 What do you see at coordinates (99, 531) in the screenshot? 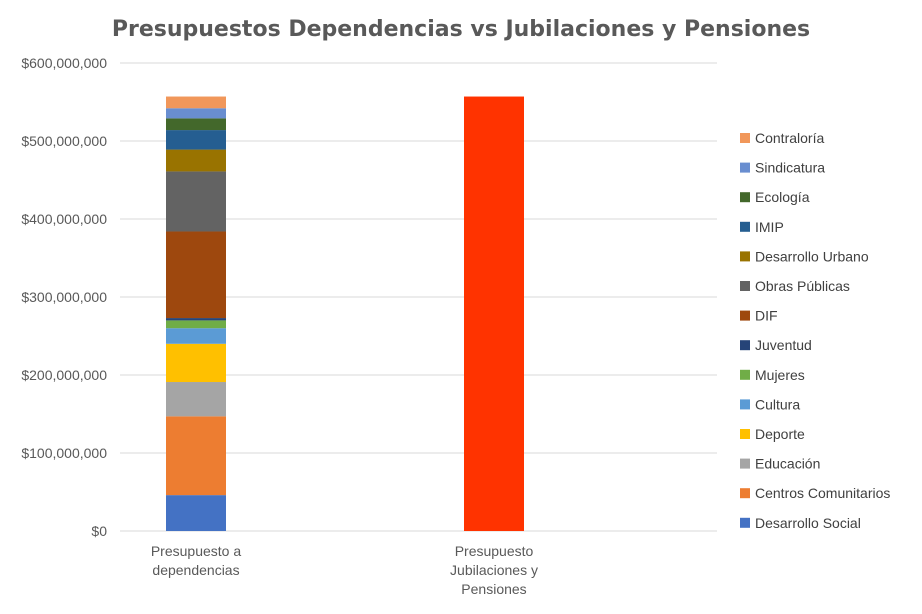
I see `y-tick-label: $0` at bounding box center [99, 531].